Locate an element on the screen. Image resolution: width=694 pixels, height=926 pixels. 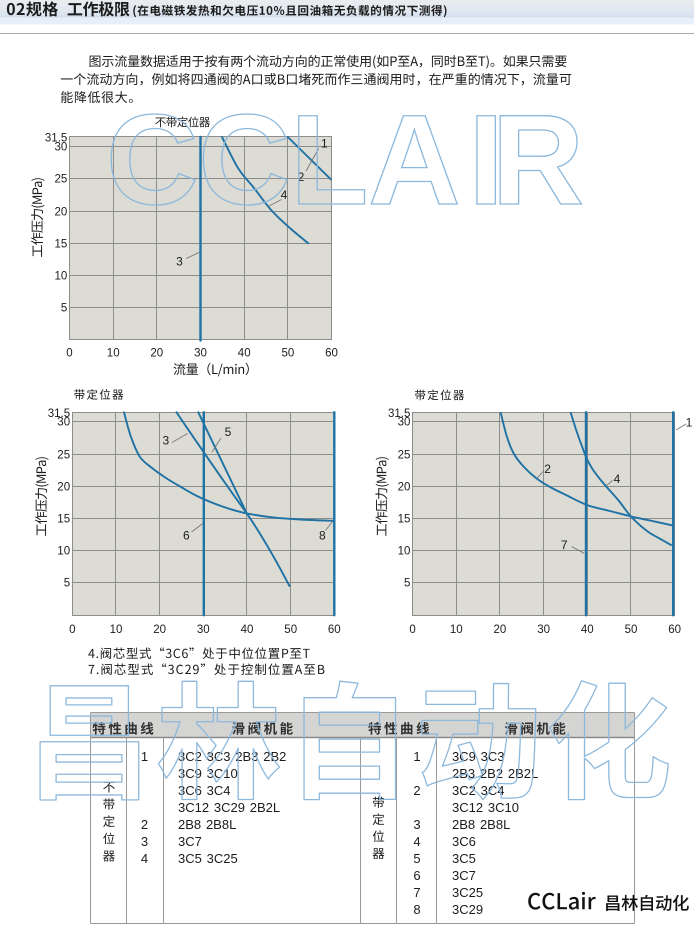
svg-text: 3C5 3C25 is located at coordinates (208, 858).